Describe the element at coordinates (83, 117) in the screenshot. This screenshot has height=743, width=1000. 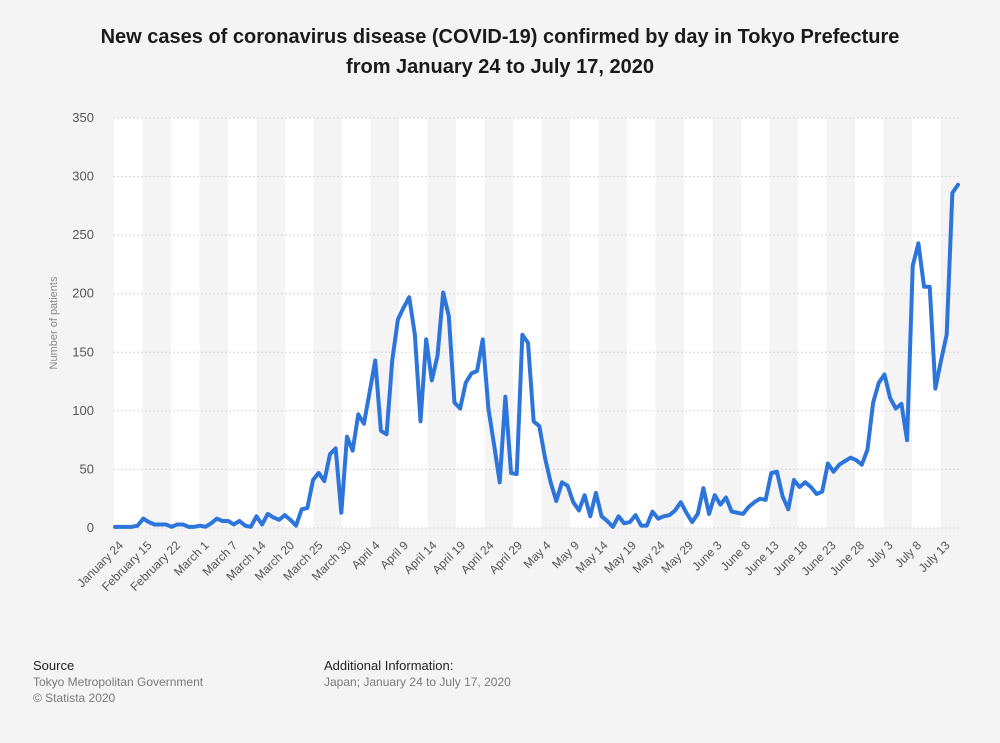
I see `y-tick-label: 350` at that location.